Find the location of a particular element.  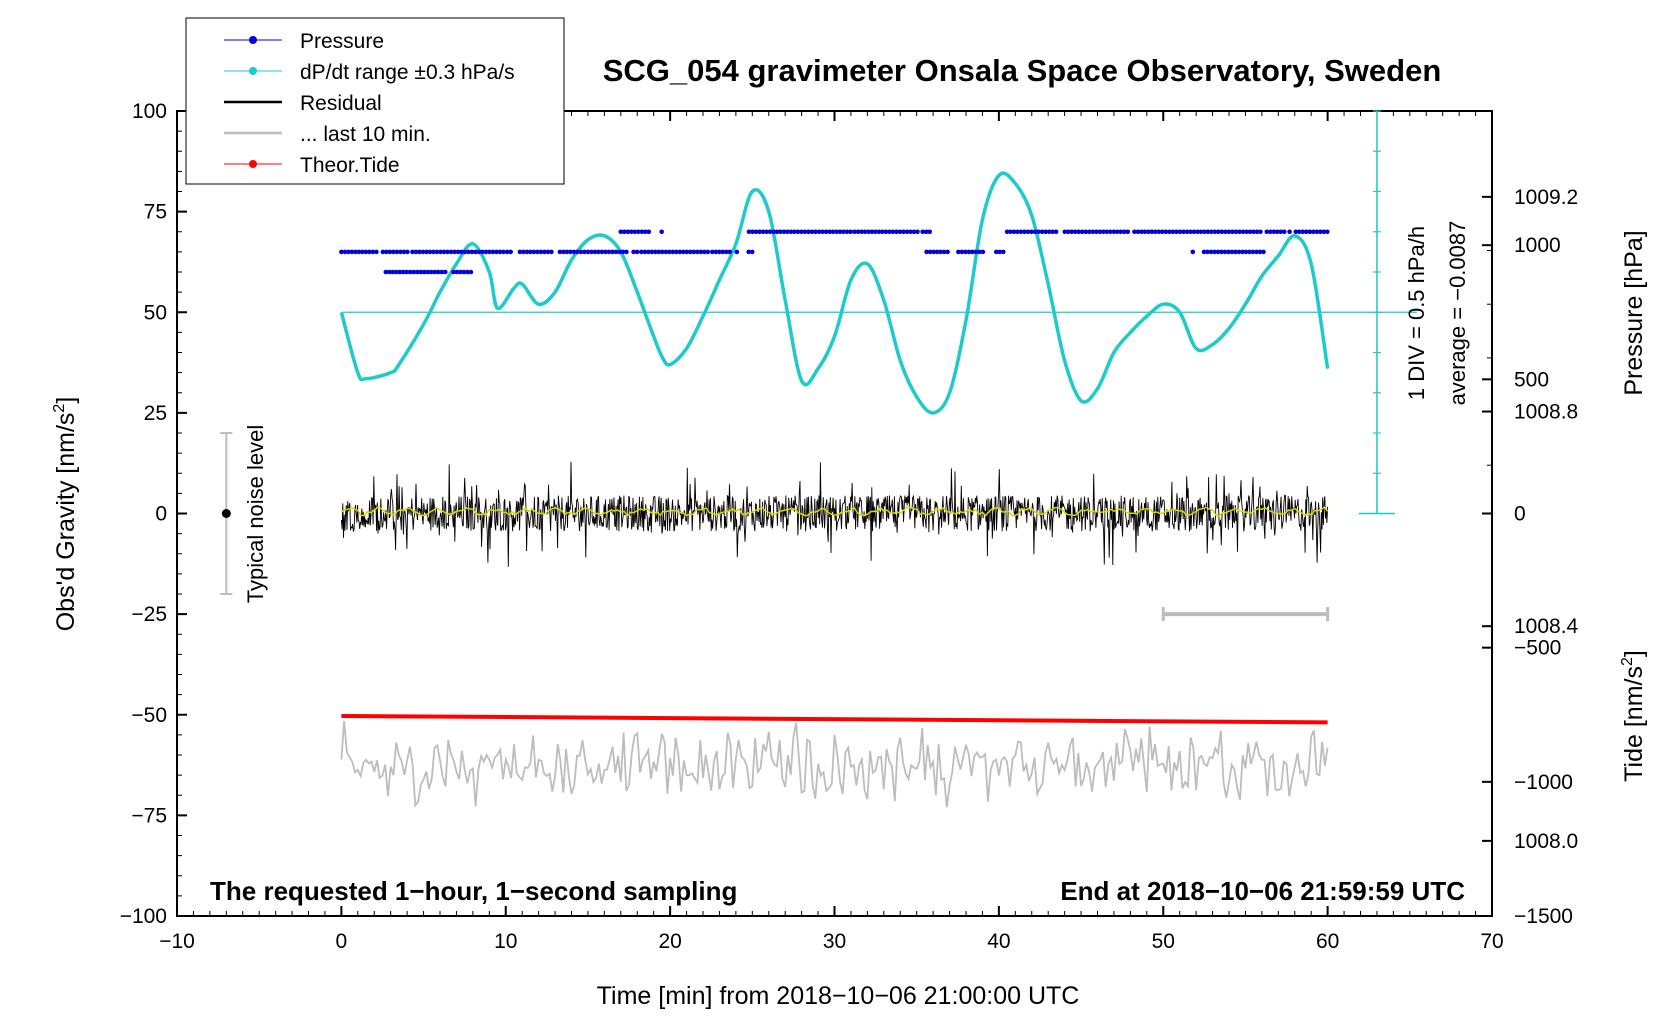

y-axis-title-tide-sup: 2 is located at coordinates (1627, 661).